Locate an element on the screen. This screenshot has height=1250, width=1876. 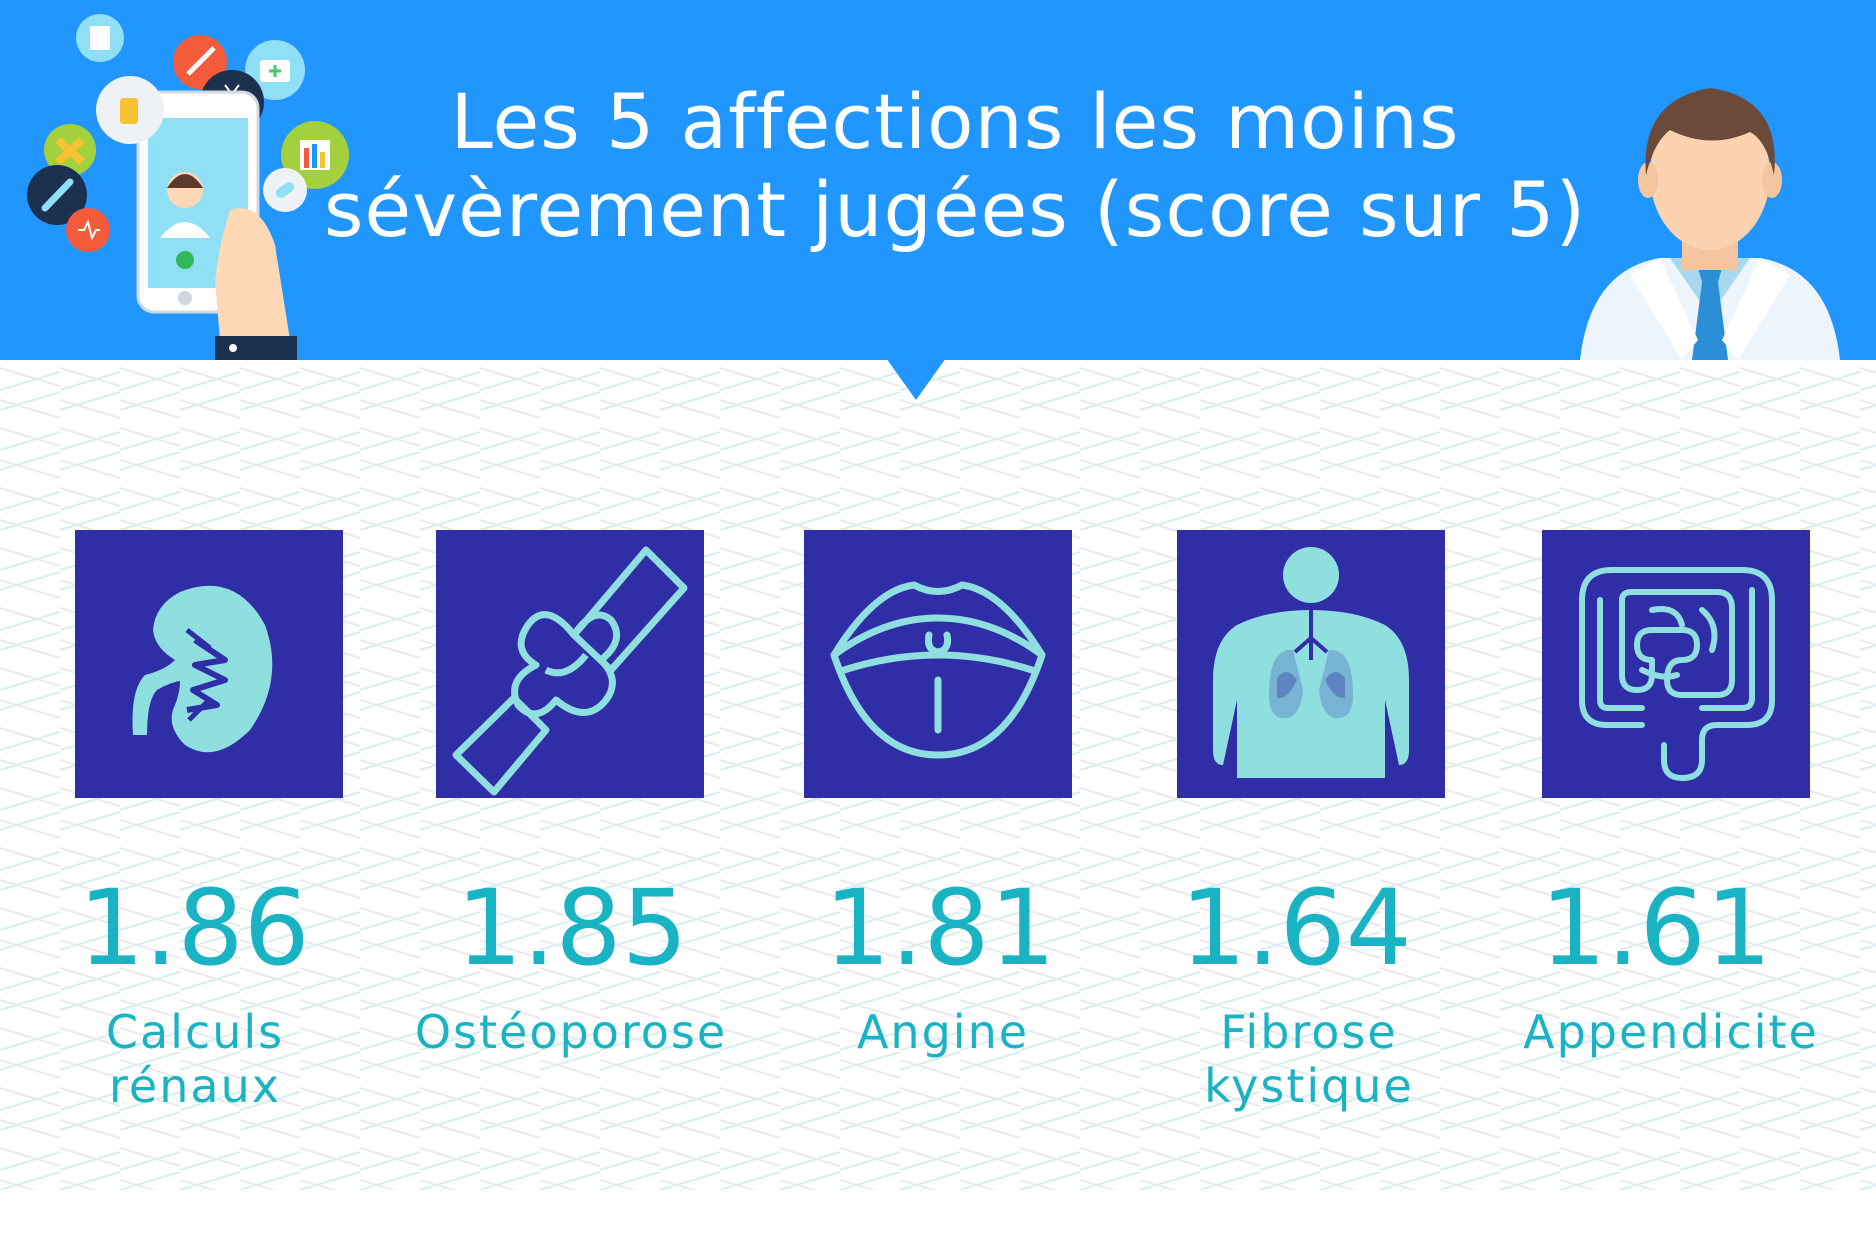
tile-lungs is located at coordinates (1311, 664).